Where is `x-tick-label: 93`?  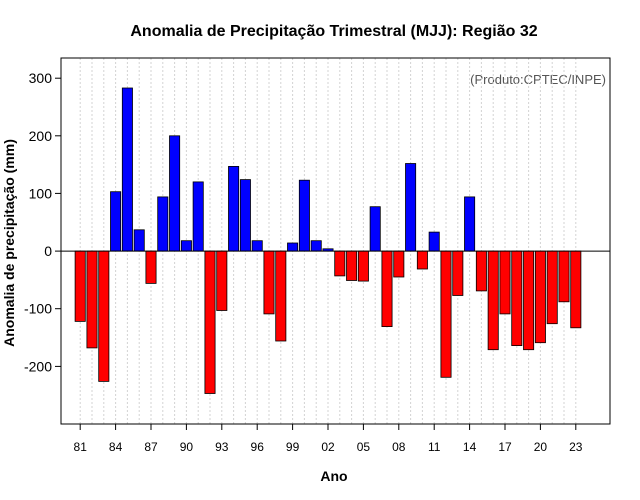
x-tick-label: 93 is located at coordinates (222, 447).